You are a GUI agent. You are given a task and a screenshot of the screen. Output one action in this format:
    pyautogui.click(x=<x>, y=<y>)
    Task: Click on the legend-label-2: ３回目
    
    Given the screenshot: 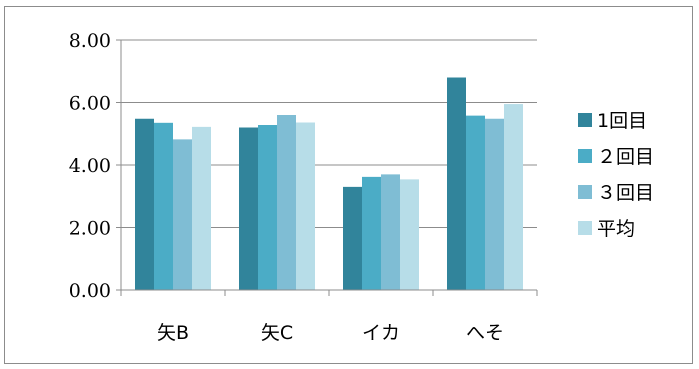 What is the action you would take?
    pyautogui.click(x=625, y=193)
    